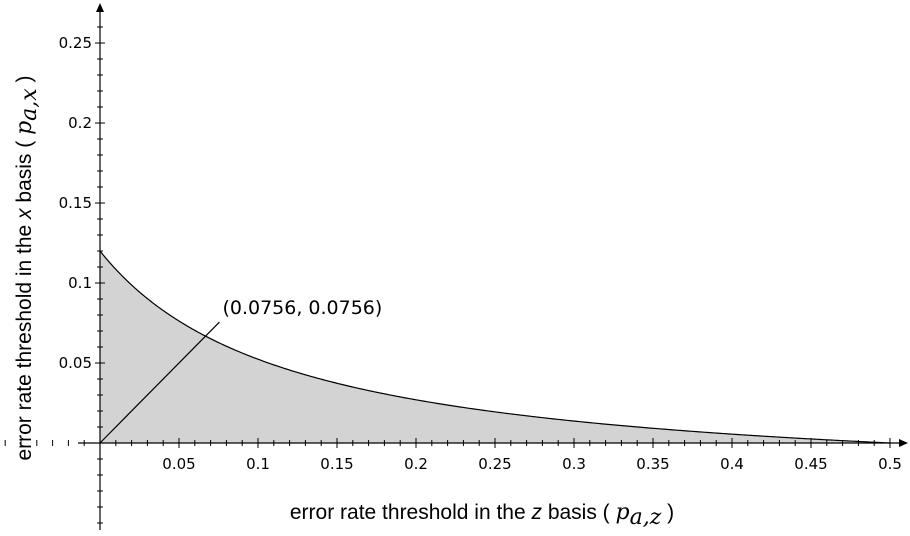 Image resolution: width=910 pixels, height=536 pixels. I want to click on x-tick-label: 0.3, so click(574, 464).